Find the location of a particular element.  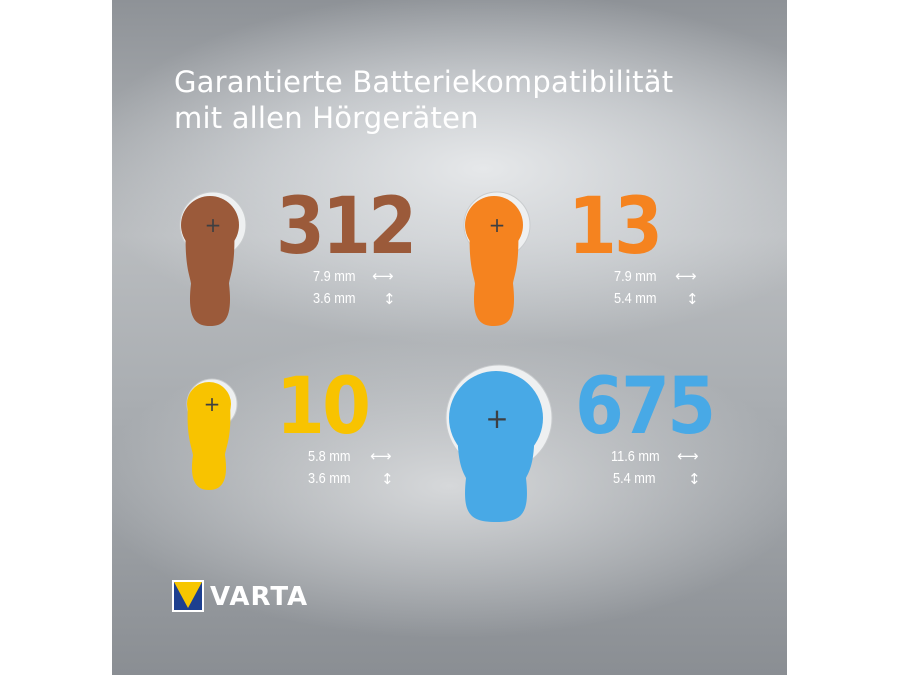

headline-line-2: mit allen Hörgeräten is located at coordinates (326, 118).